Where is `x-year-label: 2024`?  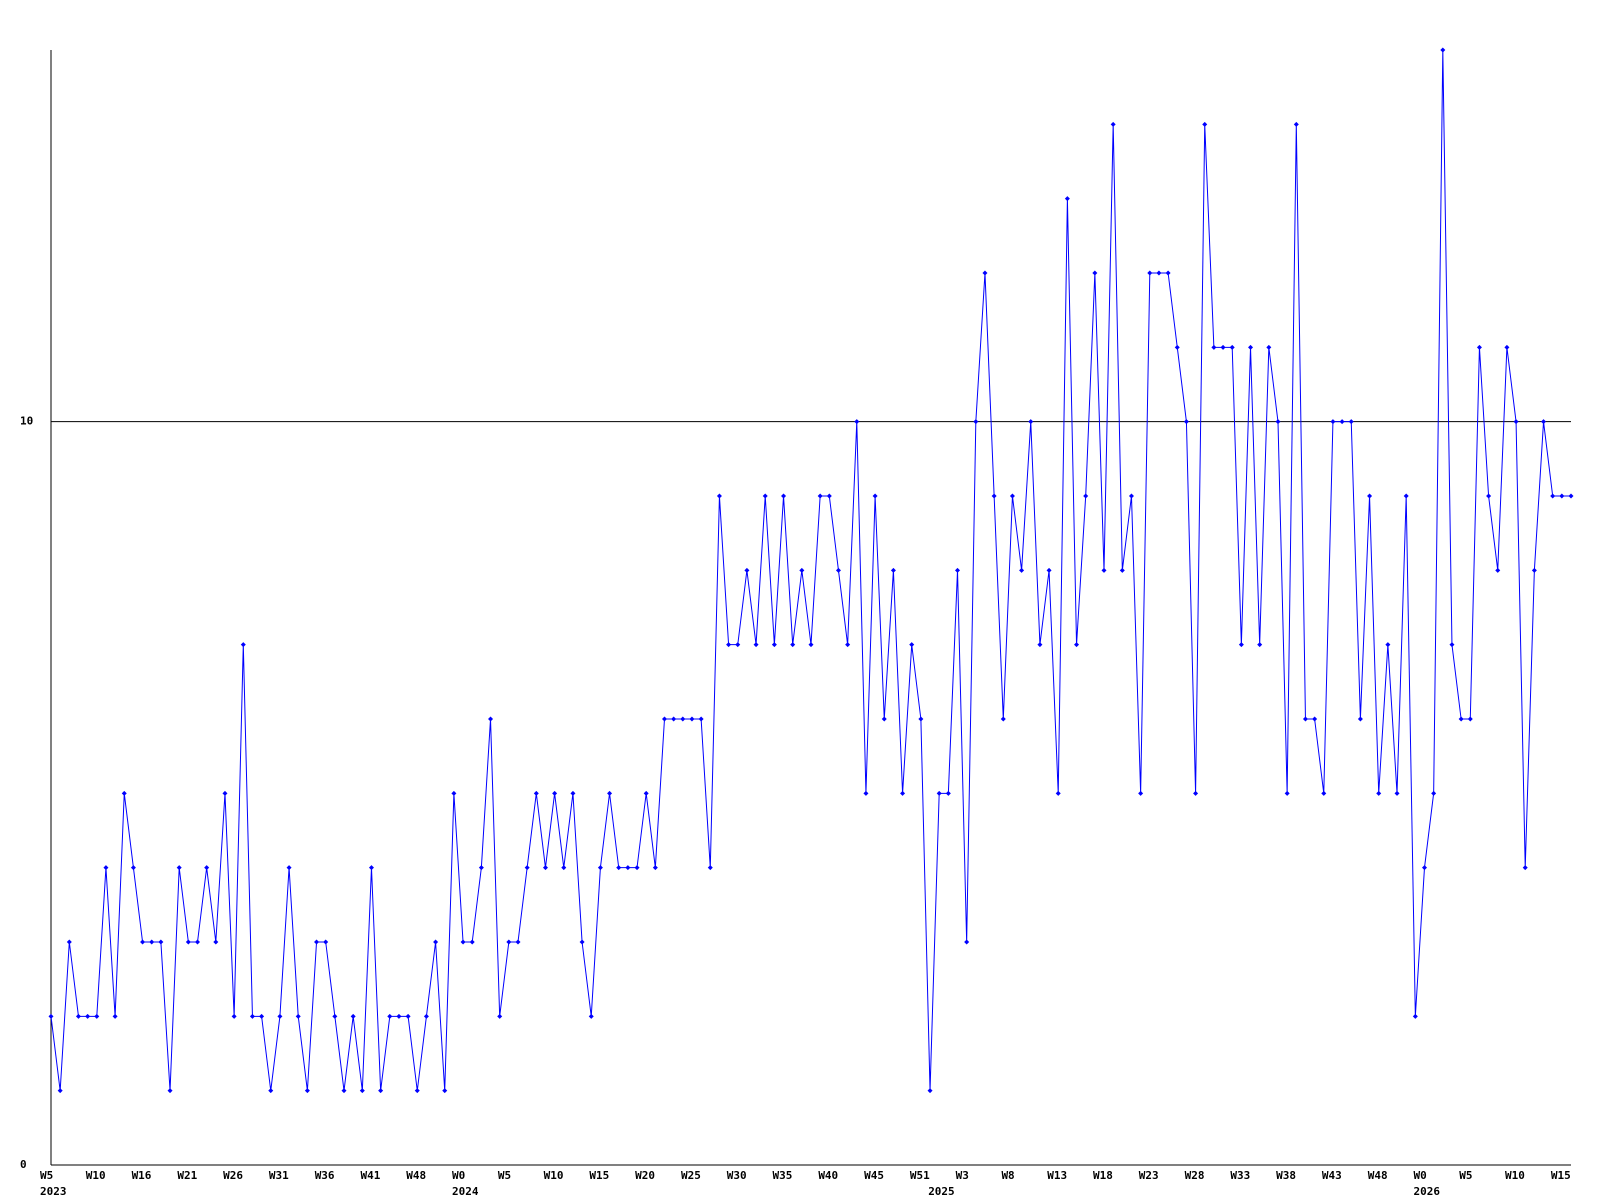
x-year-label: 2024 is located at coordinates (465, 1191).